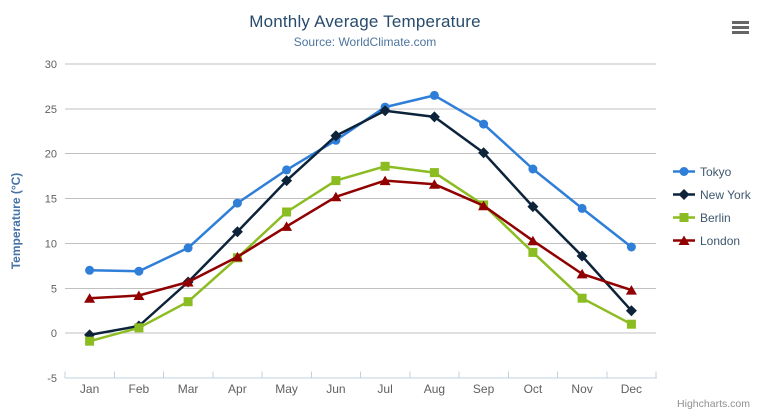  I want to click on y-axis-label: -5, so click(52, 379).